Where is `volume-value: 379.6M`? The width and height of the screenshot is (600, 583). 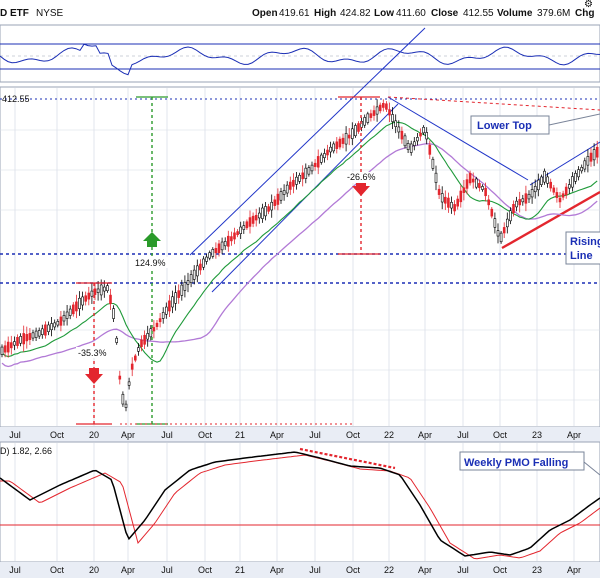
volume-value: 379.6M is located at coordinates (553, 13).